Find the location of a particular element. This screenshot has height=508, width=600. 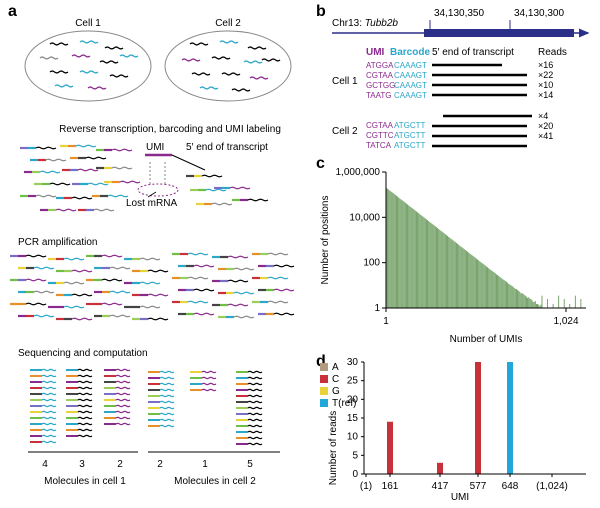

locus-label: Chr13: Tubb2b is located at coordinates (365, 23).